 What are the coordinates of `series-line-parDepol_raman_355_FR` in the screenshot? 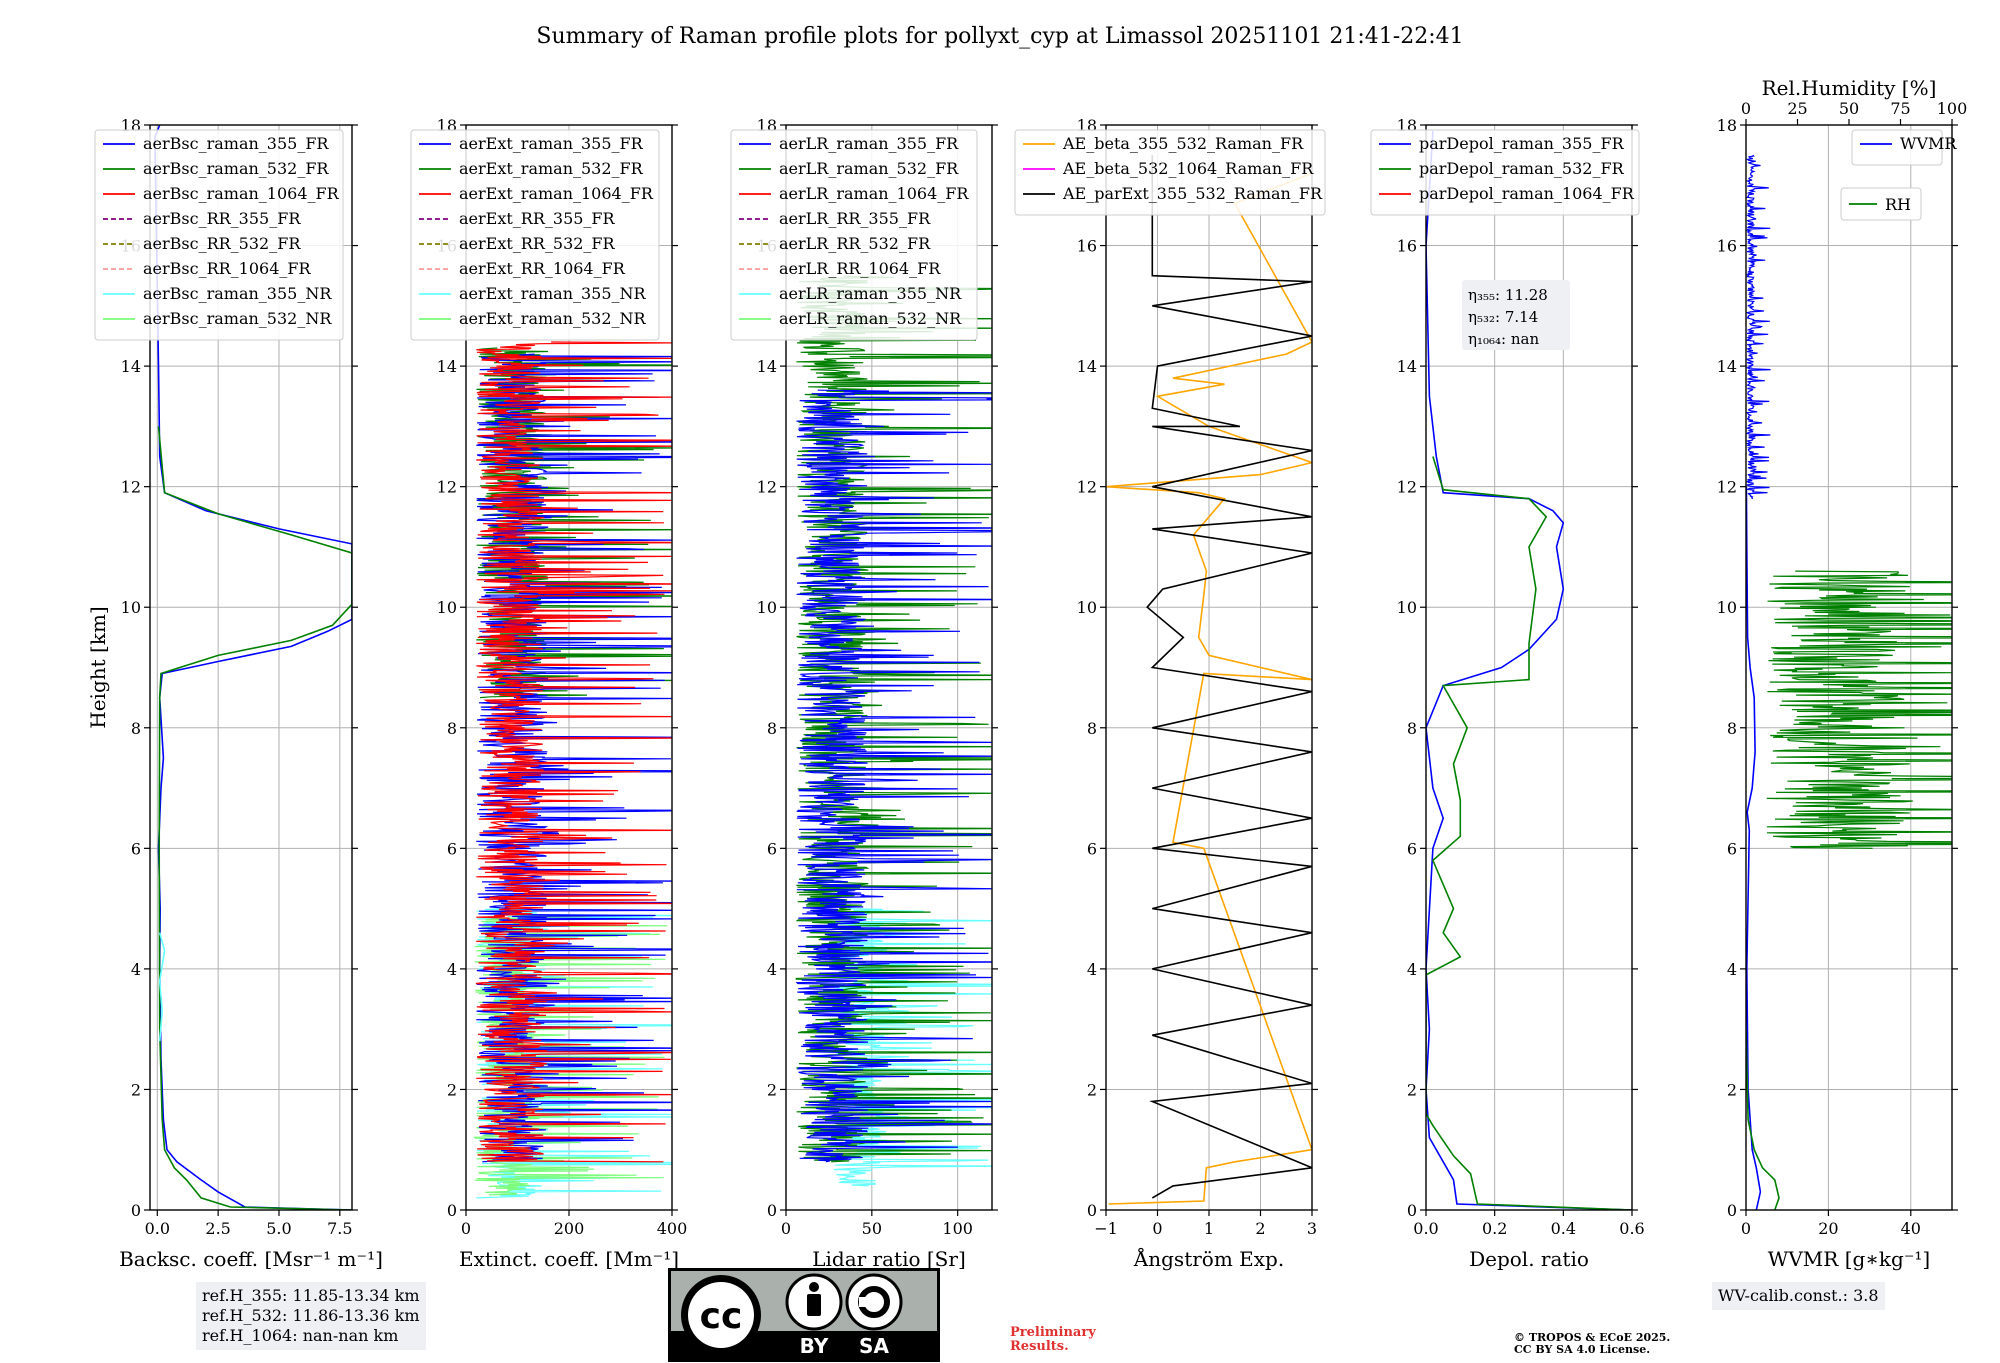 It's located at (1529, 670).